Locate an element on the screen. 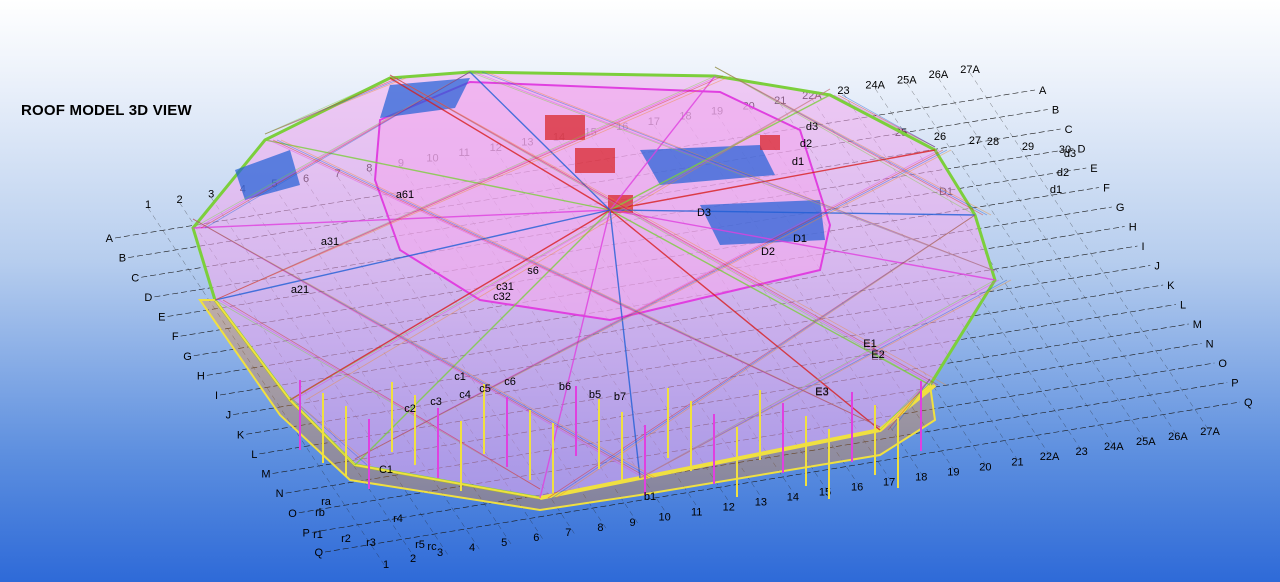 Image resolution: width=1280 pixels, height=582 pixels. grid-number-top: 1 is located at coordinates (148, 205).